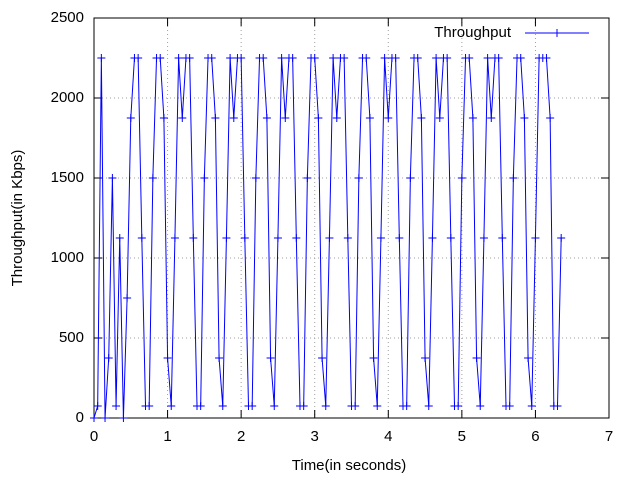 The width and height of the screenshot is (640, 485). Describe the element at coordinates (535, 436) in the screenshot. I see `x-tick-label: 6` at that location.